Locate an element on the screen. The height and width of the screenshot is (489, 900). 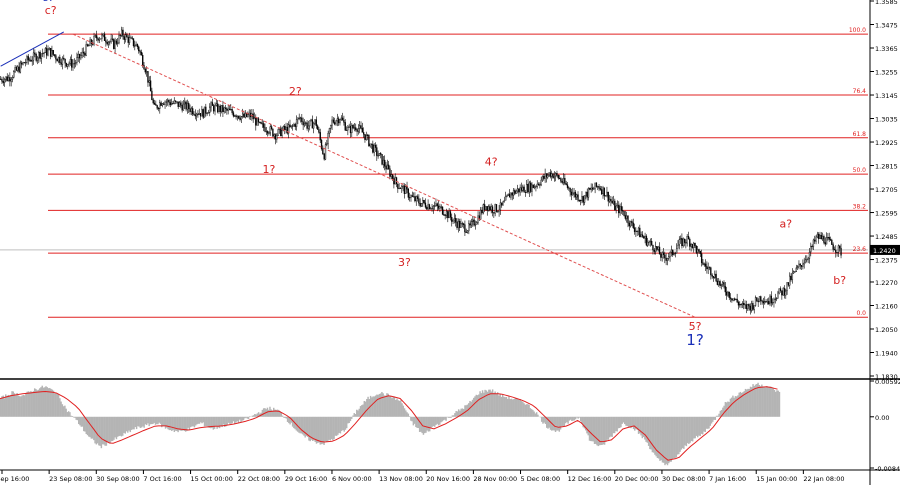
time-tick-label: 29 Oct 16:00 is located at coordinates (306, 479).